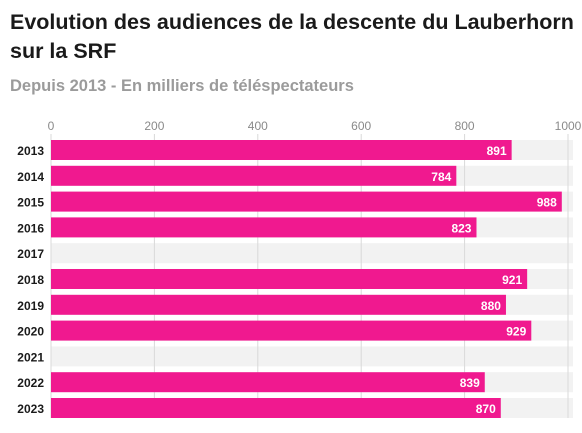 The height and width of the screenshot is (433, 582). I want to click on x-tick-label: 200, so click(154, 126).